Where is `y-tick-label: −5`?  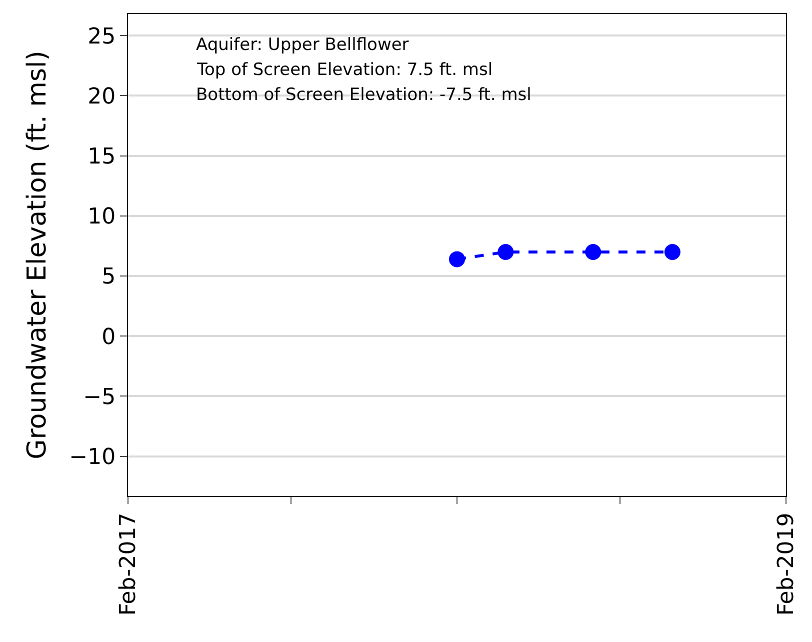 y-tick-label: −5 is located at coordinates (99, 397).